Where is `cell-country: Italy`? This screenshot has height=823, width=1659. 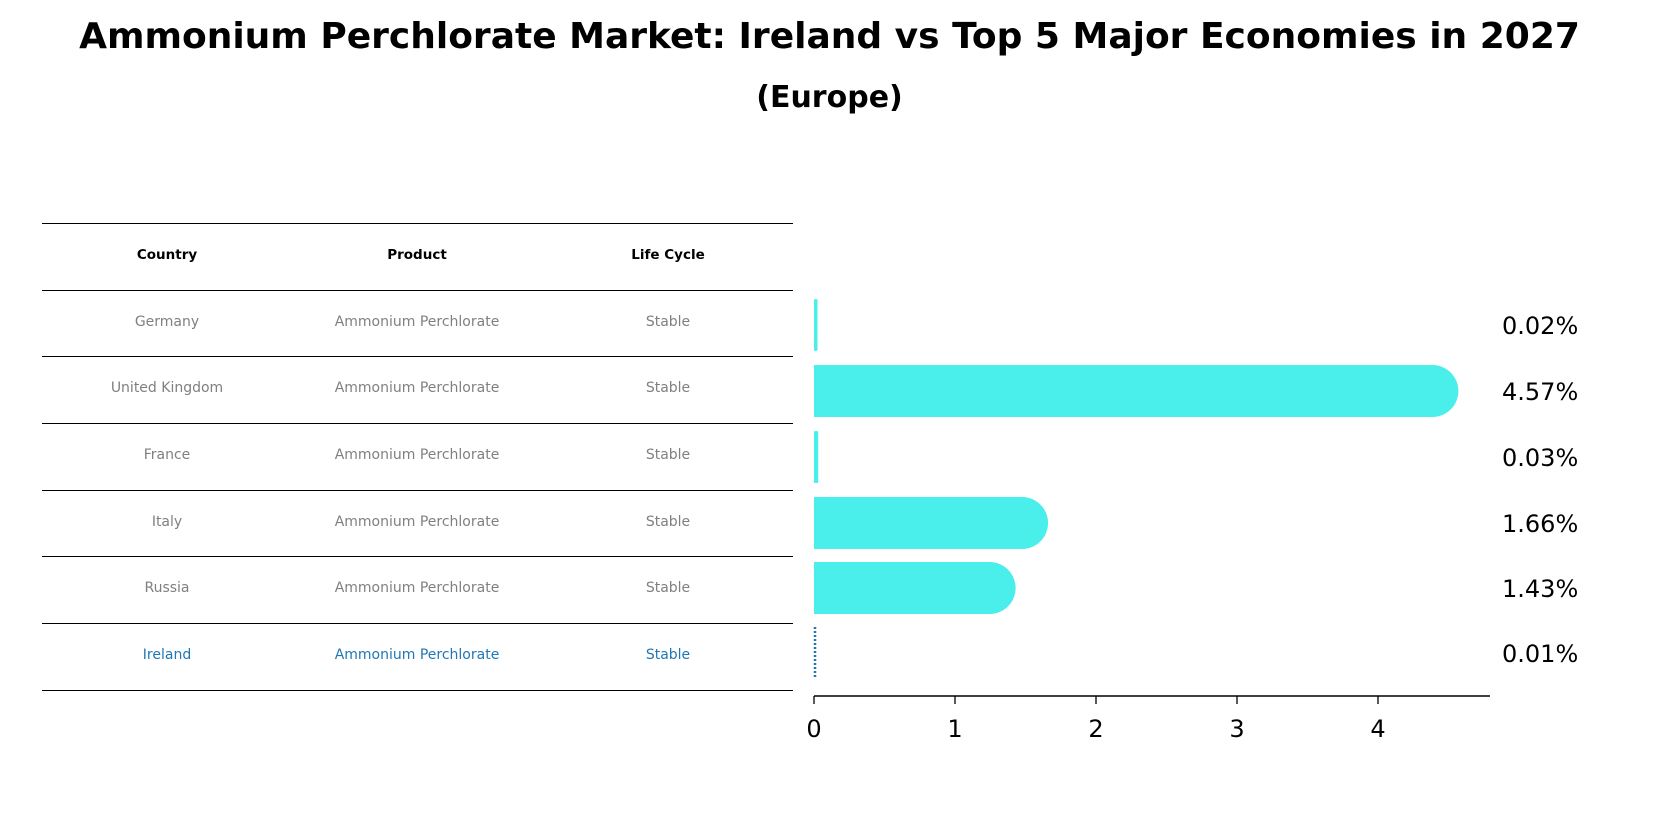
cell-country: Italy is located at coordinates (167, 522).